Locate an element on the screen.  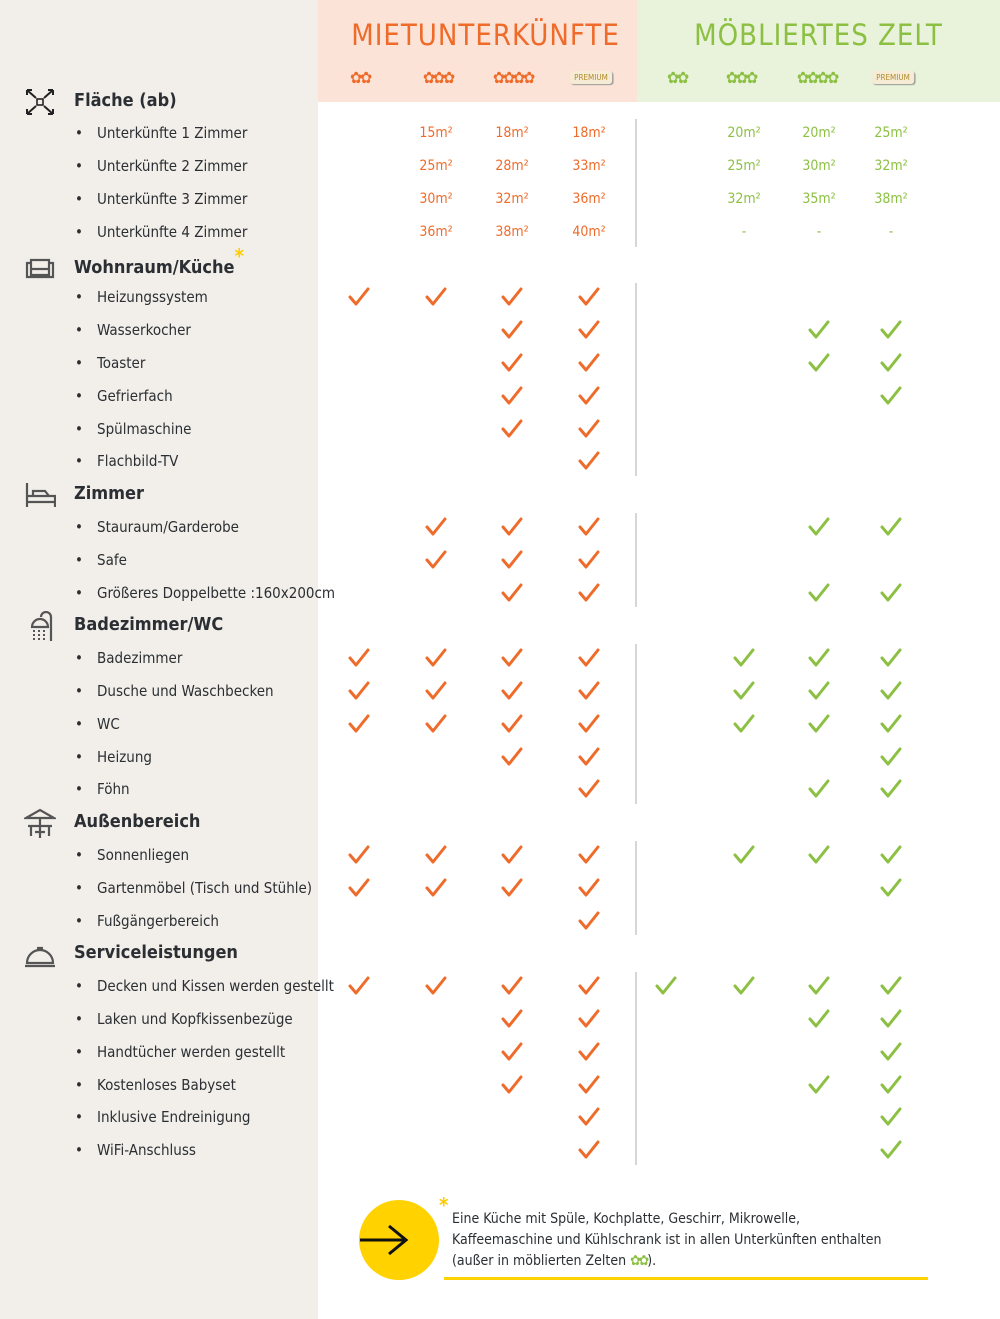
rental-title: MIETUNTERKÜNFTE is located at coordinates (485, 35).